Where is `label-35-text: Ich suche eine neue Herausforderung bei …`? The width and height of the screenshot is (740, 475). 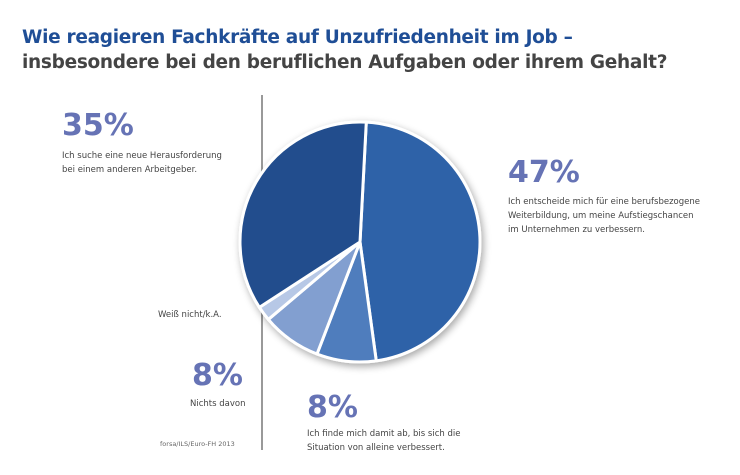
label-35-text: Ich suche eine neue Herausforderung bei … is located at coordinates (142, 163).